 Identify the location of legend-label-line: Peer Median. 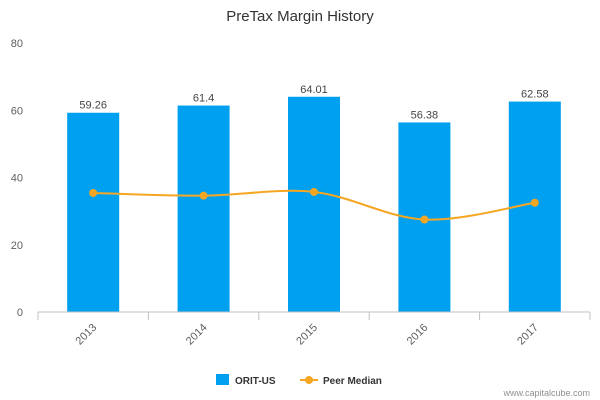
(352, 381).